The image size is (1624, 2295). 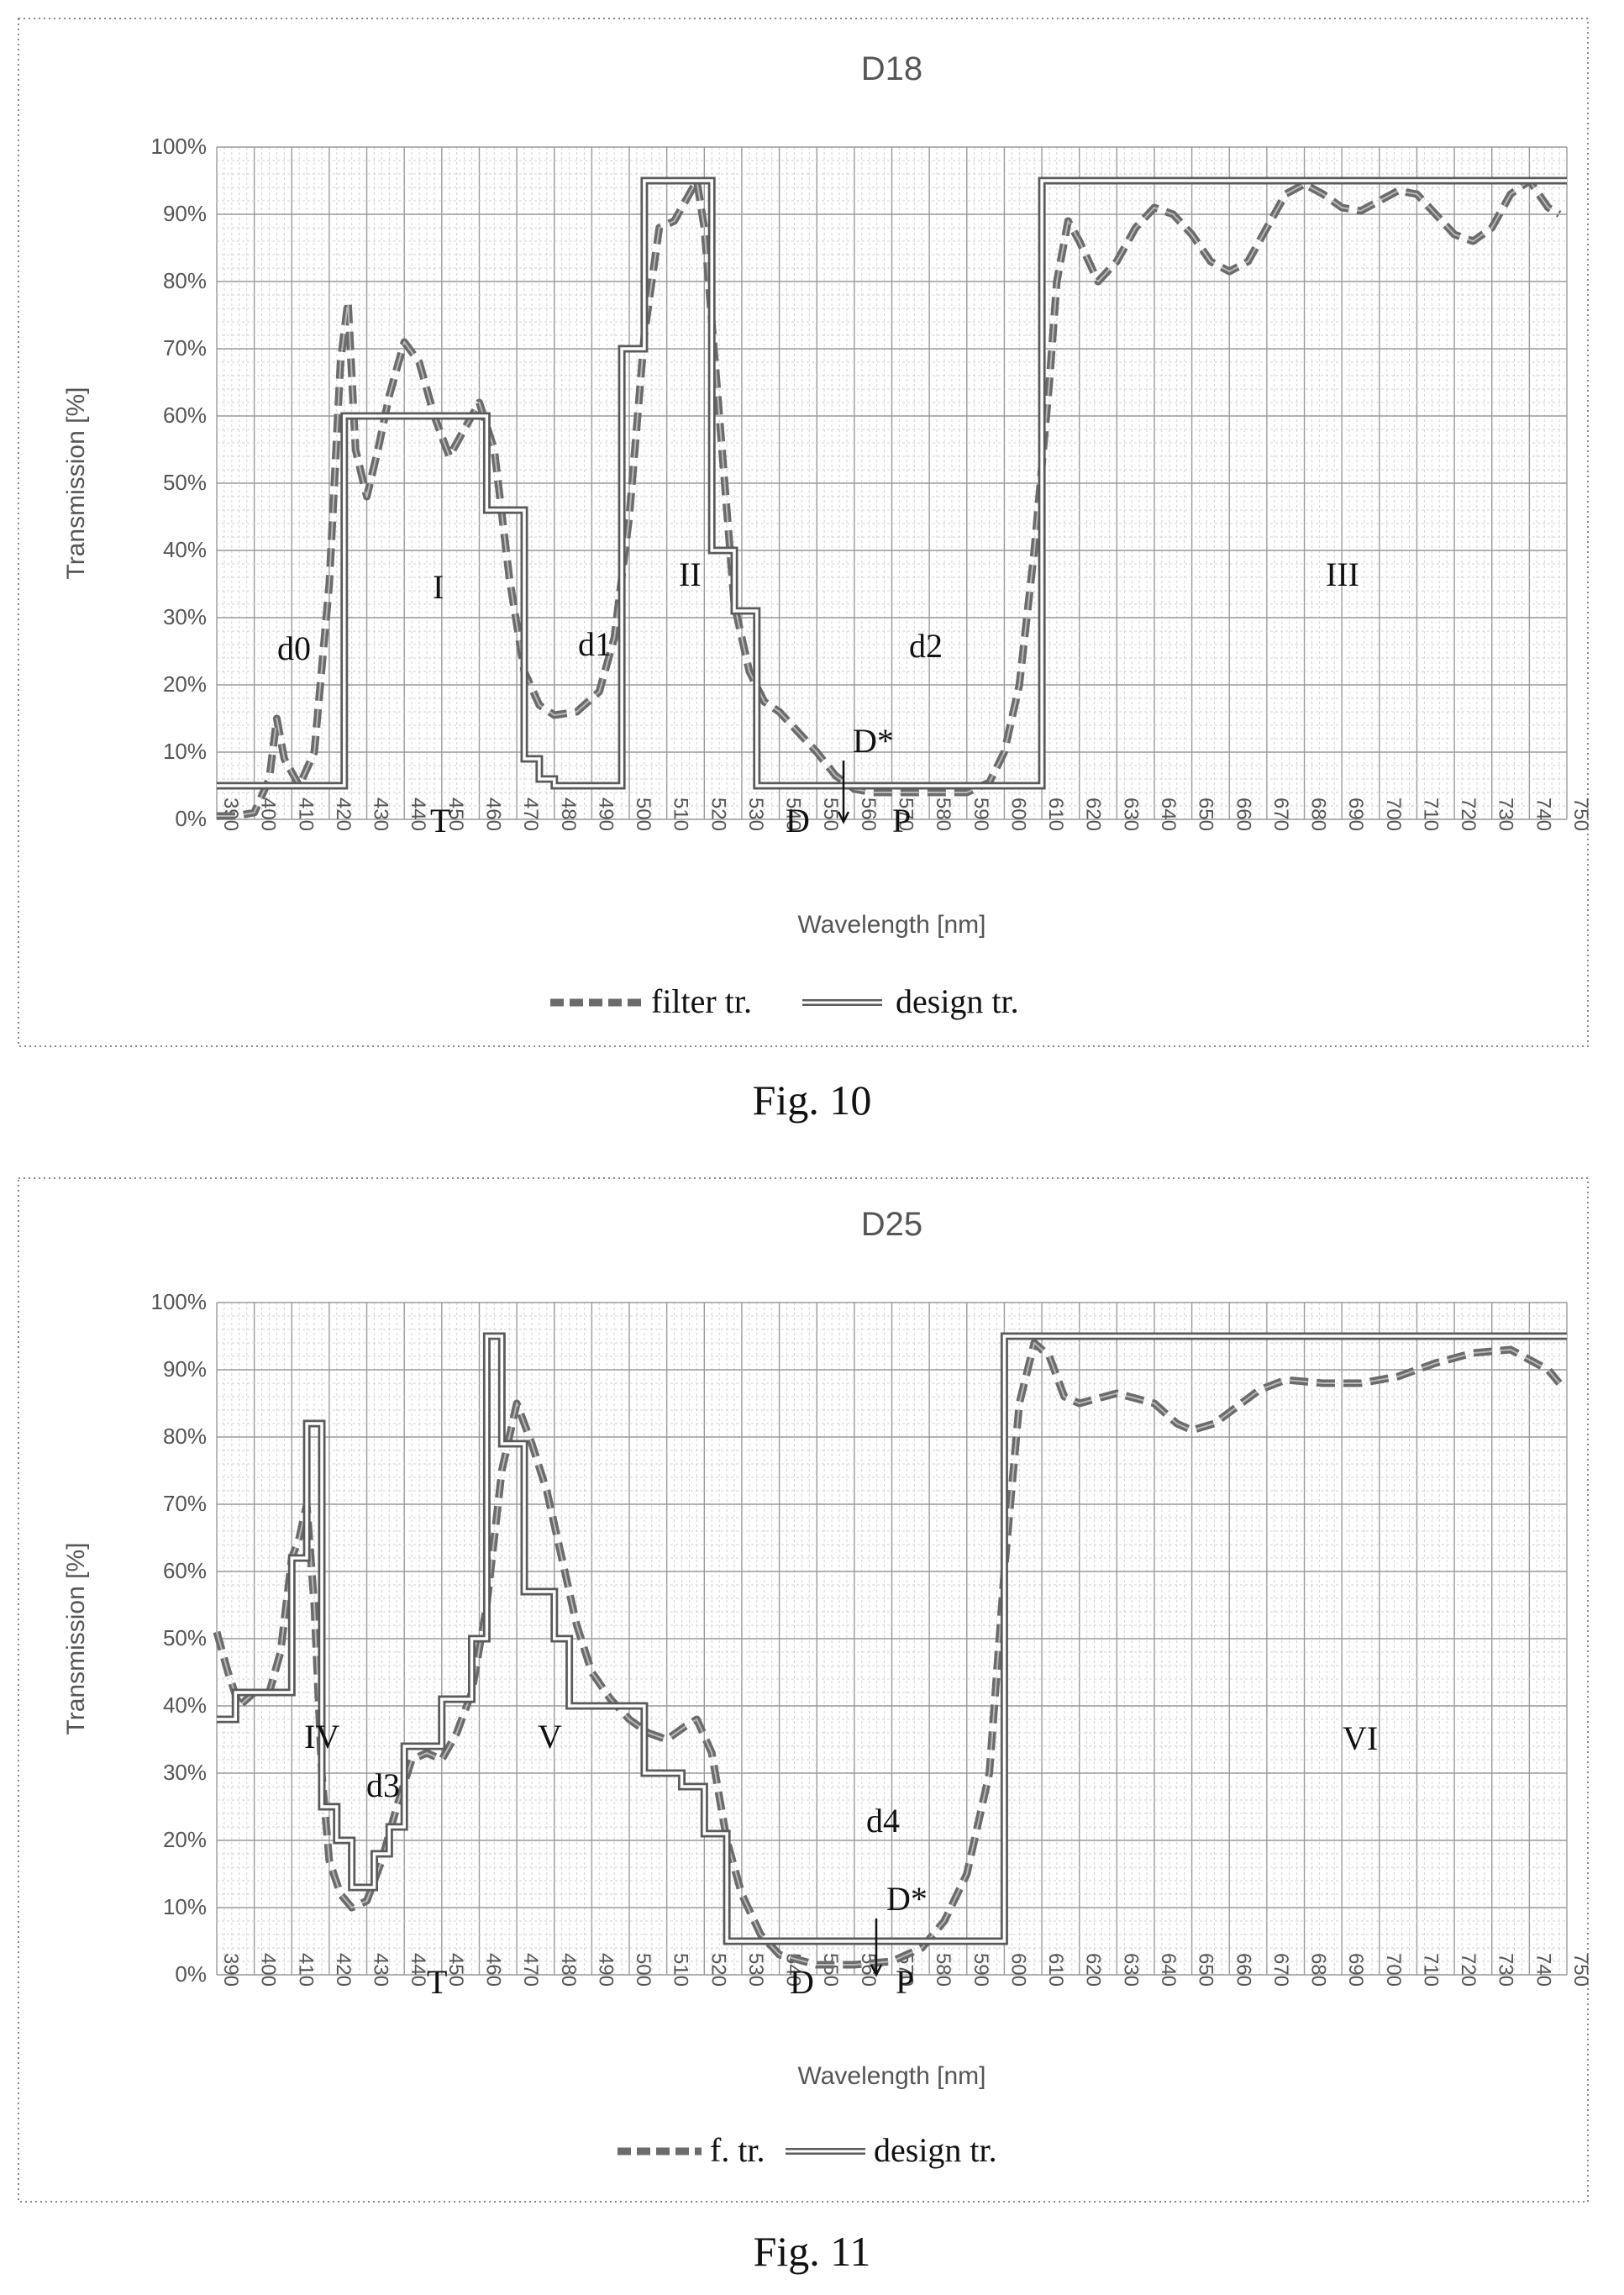 I want to click on y-tick-label: 60%, so click(x=185, y=416).